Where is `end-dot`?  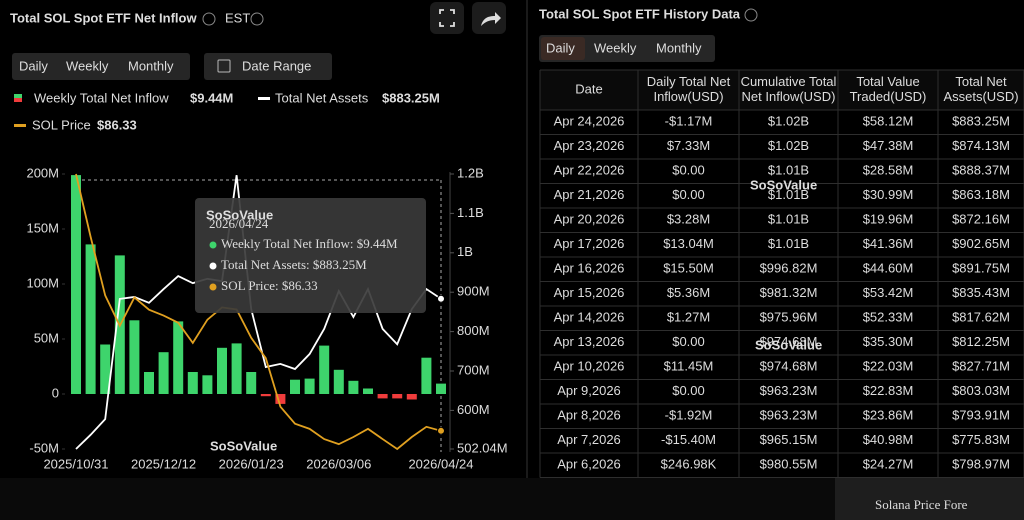 end-dot is located at coordinates (441, 430).